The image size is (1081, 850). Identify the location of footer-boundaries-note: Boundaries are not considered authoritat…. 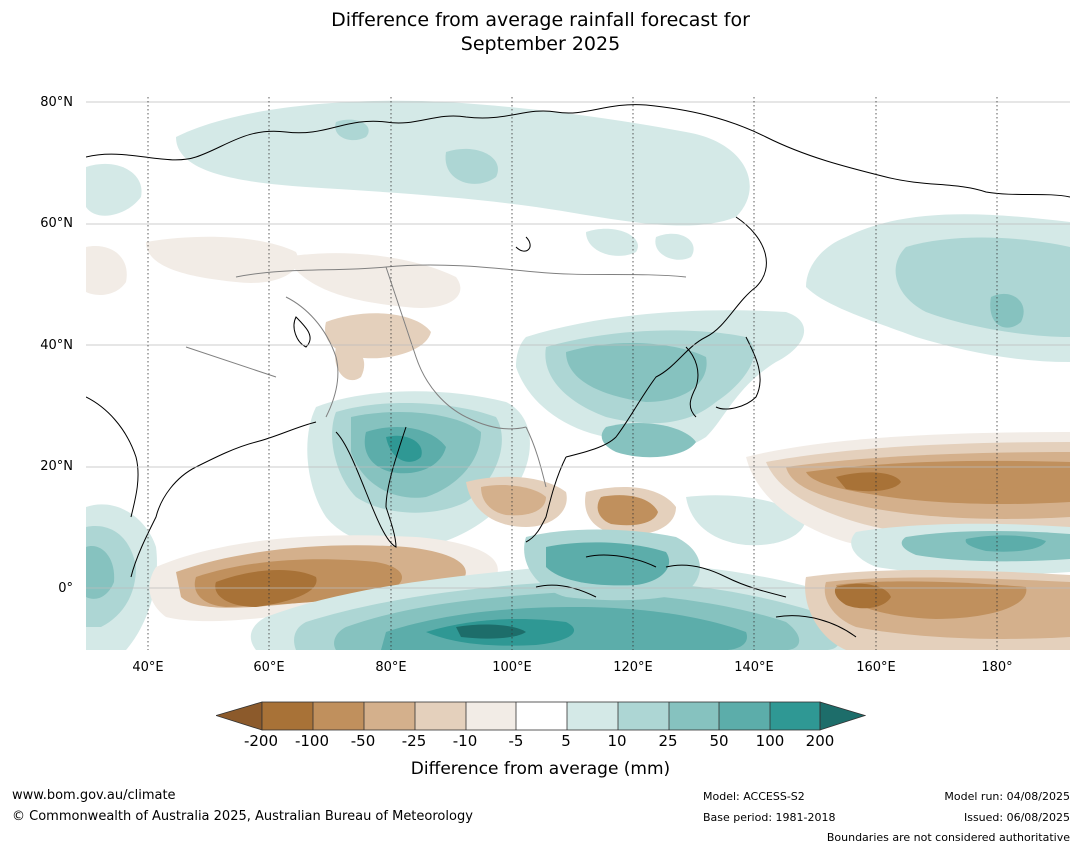
(948, 837).